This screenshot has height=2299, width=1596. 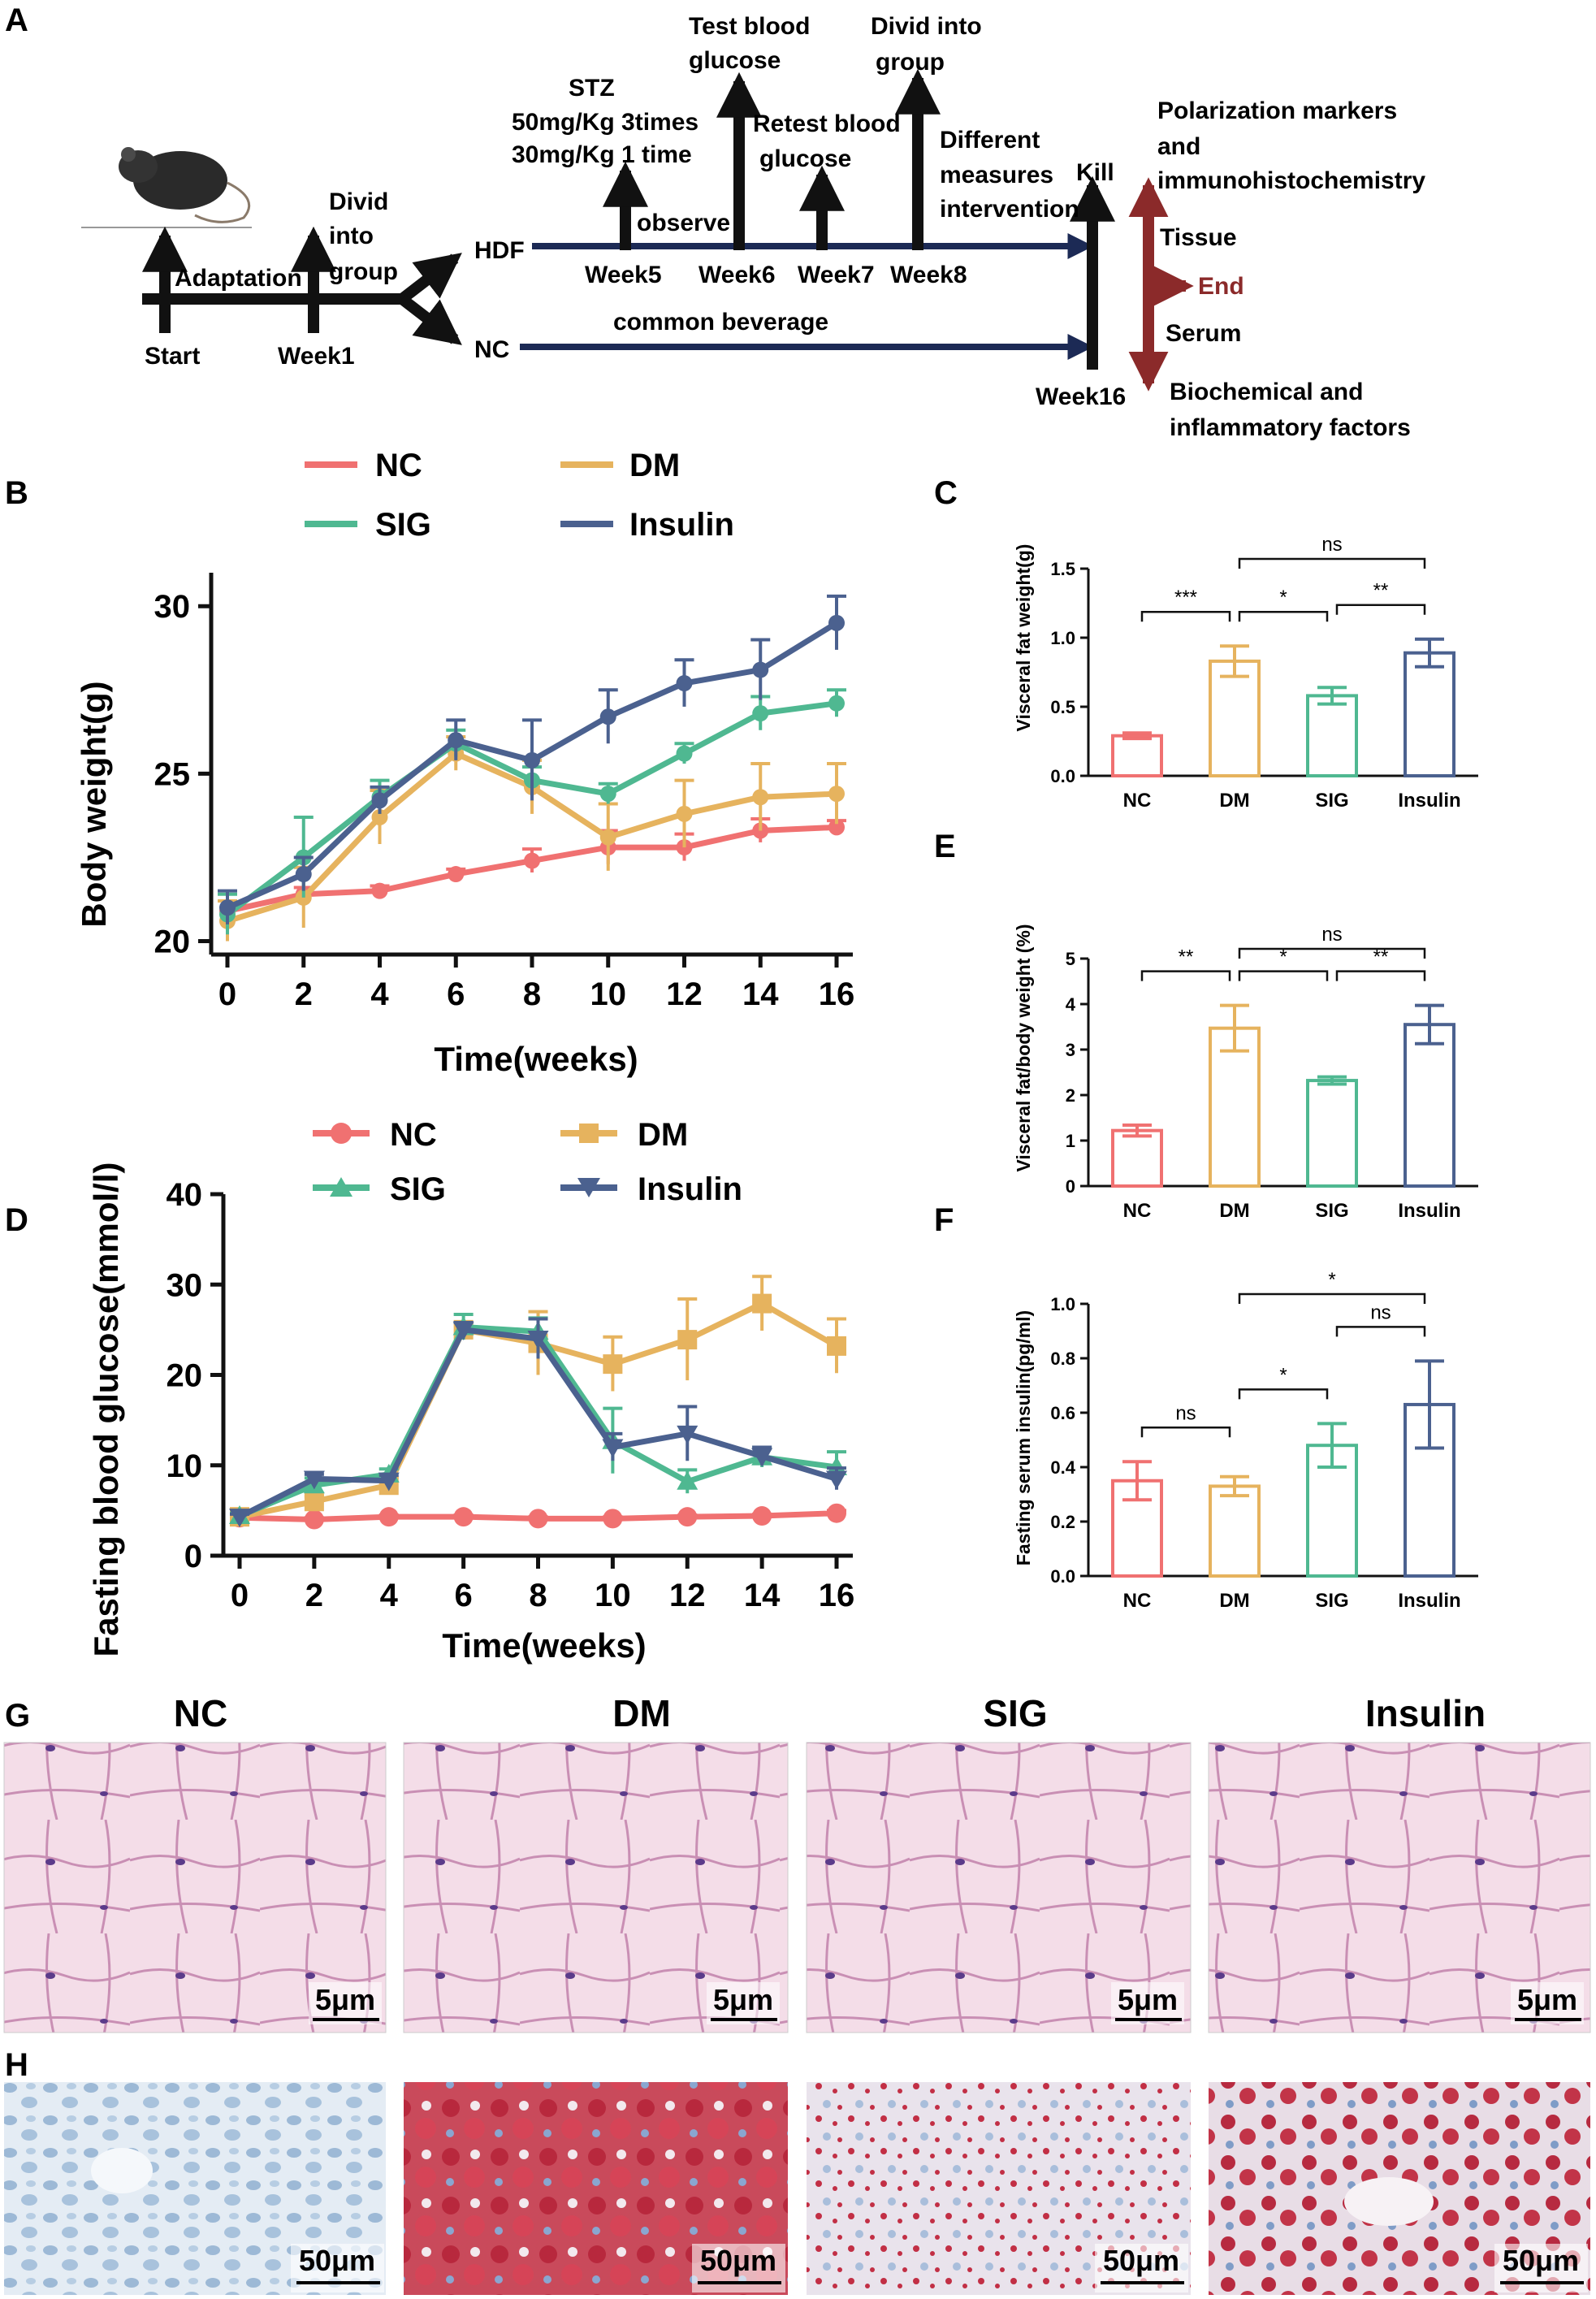 I want to click on chartF-sig-label-2: ns, so click(x=1380, y=1312).